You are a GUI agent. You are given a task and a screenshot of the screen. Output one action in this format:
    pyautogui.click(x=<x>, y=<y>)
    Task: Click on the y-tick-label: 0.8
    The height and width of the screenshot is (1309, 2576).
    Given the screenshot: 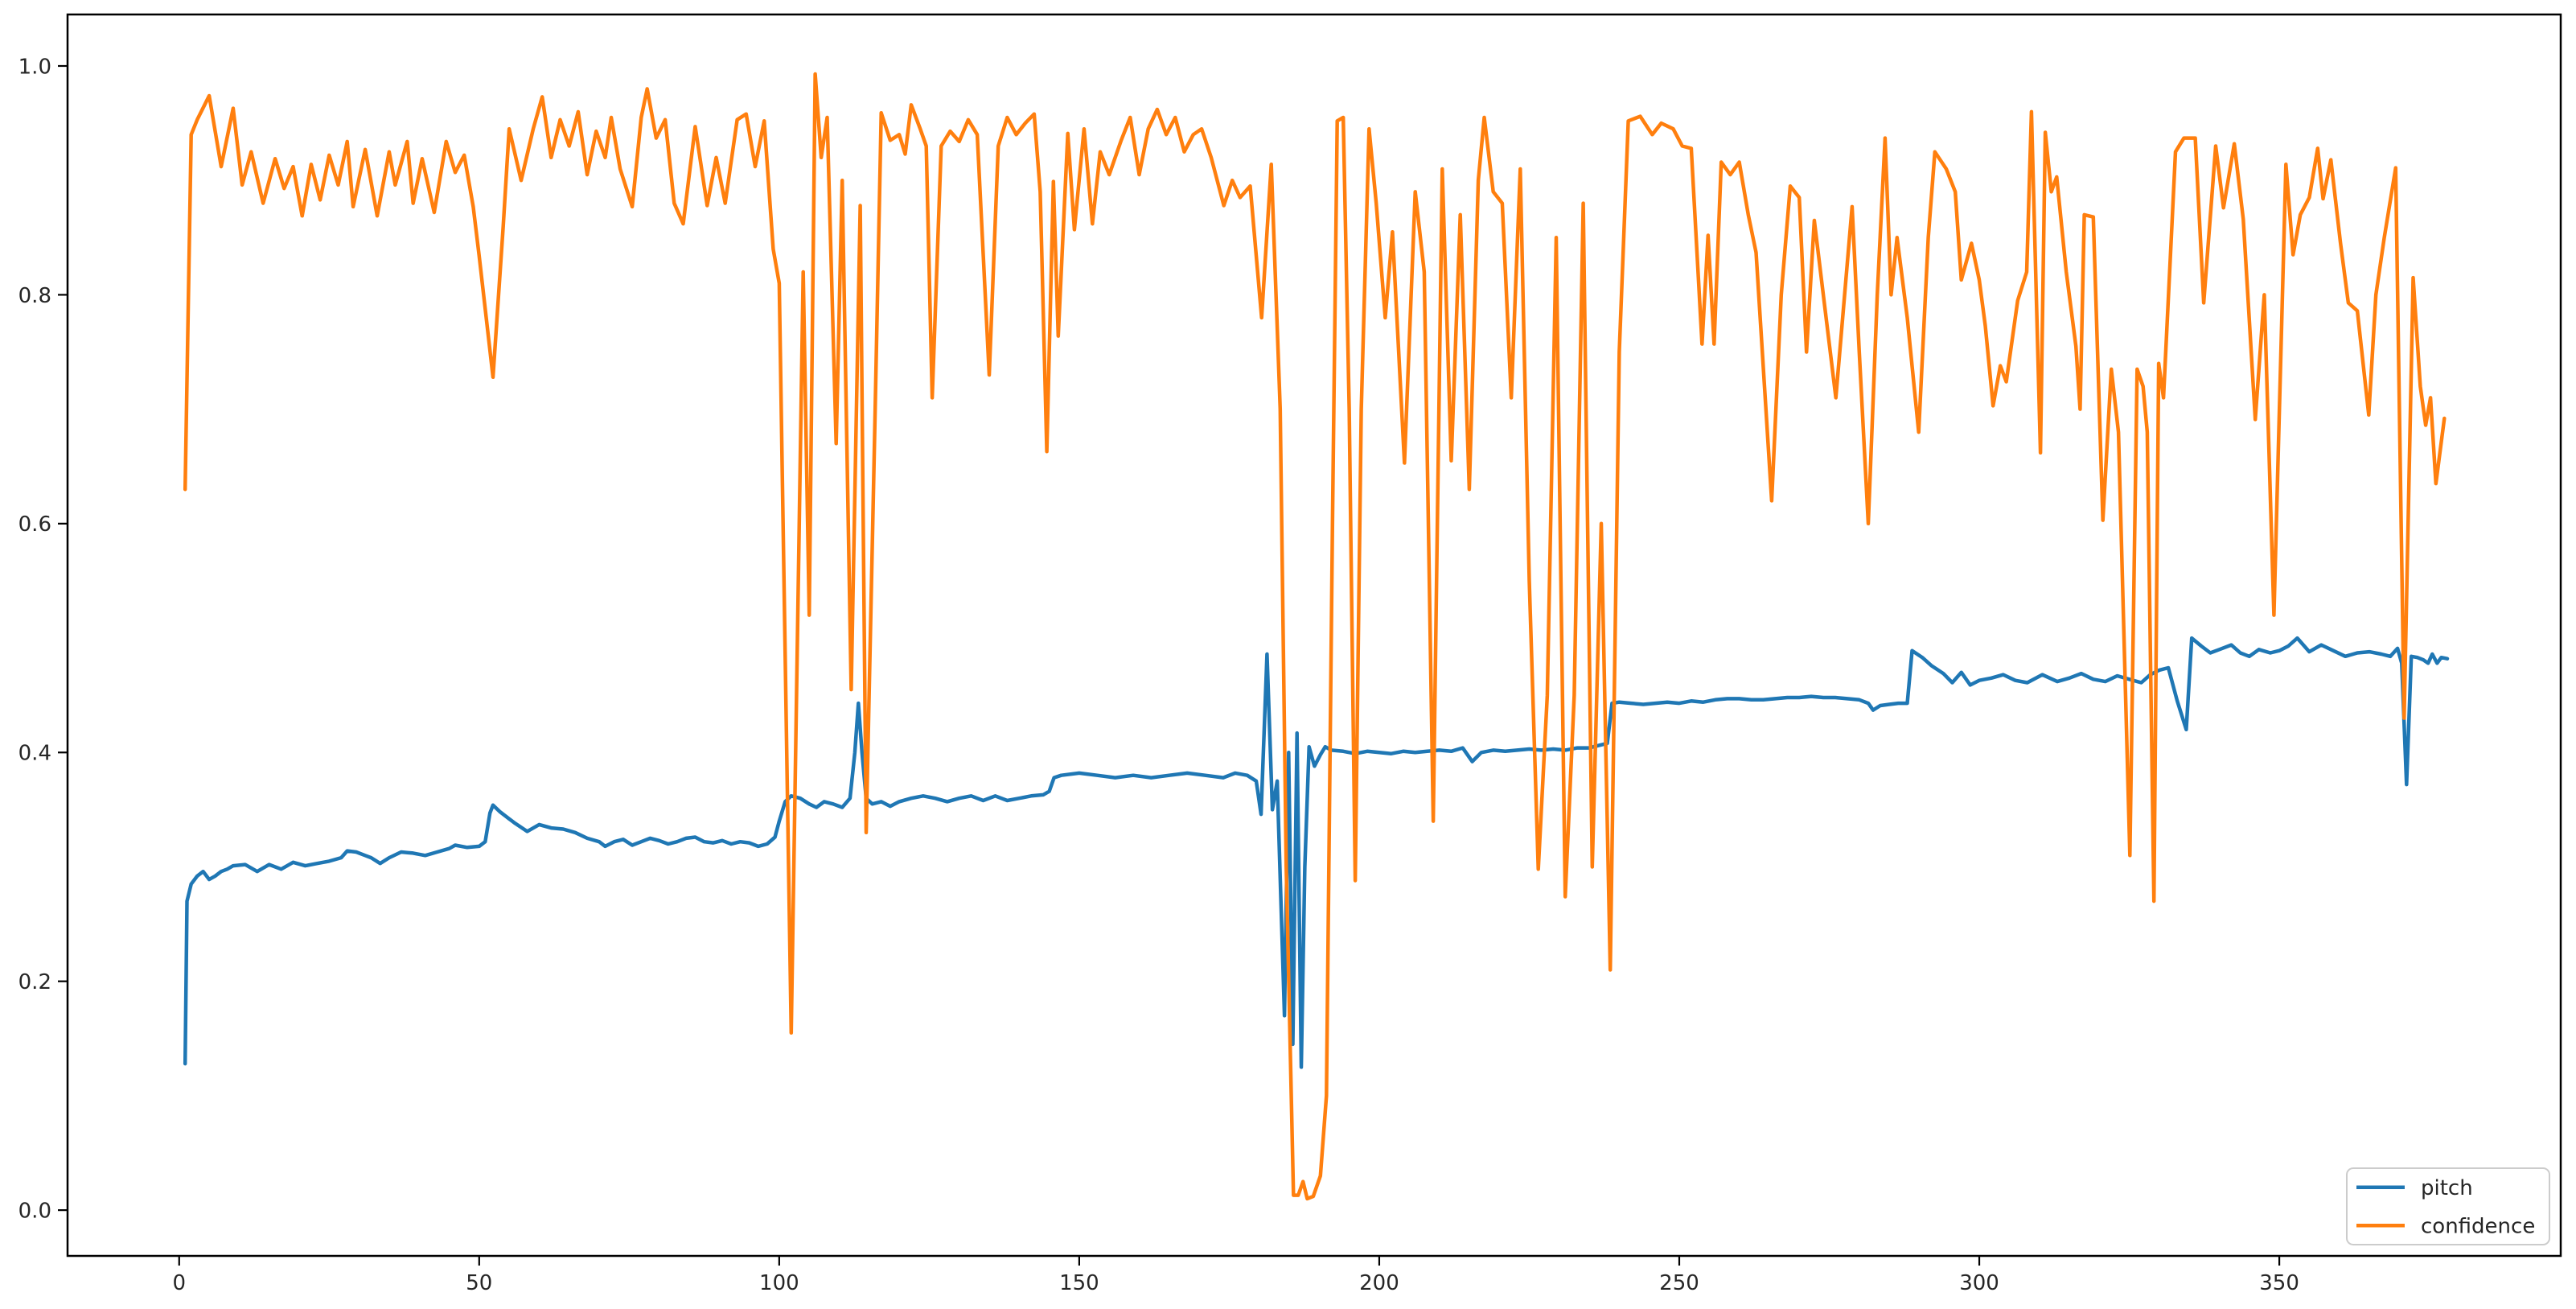 What is the action you would take?
    pyautogui.click(x=34, y=296)
    